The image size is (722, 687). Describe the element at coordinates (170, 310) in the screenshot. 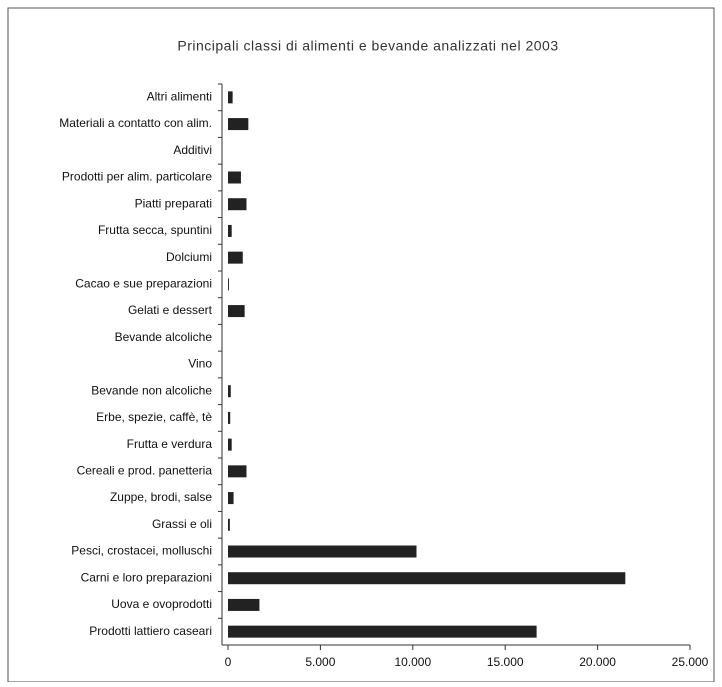

I see `y-tick-label: Gelati e dessert` at that location.